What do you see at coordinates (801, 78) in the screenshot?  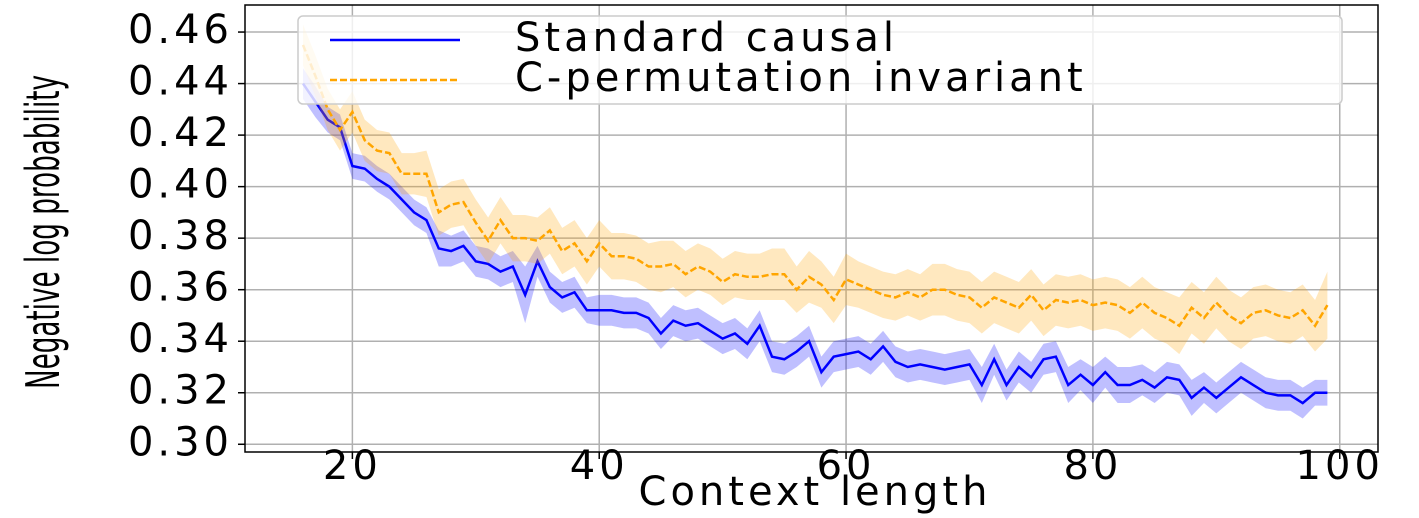 I see `legend-label: C-permutation invariant` at bounding box center [801, 78].